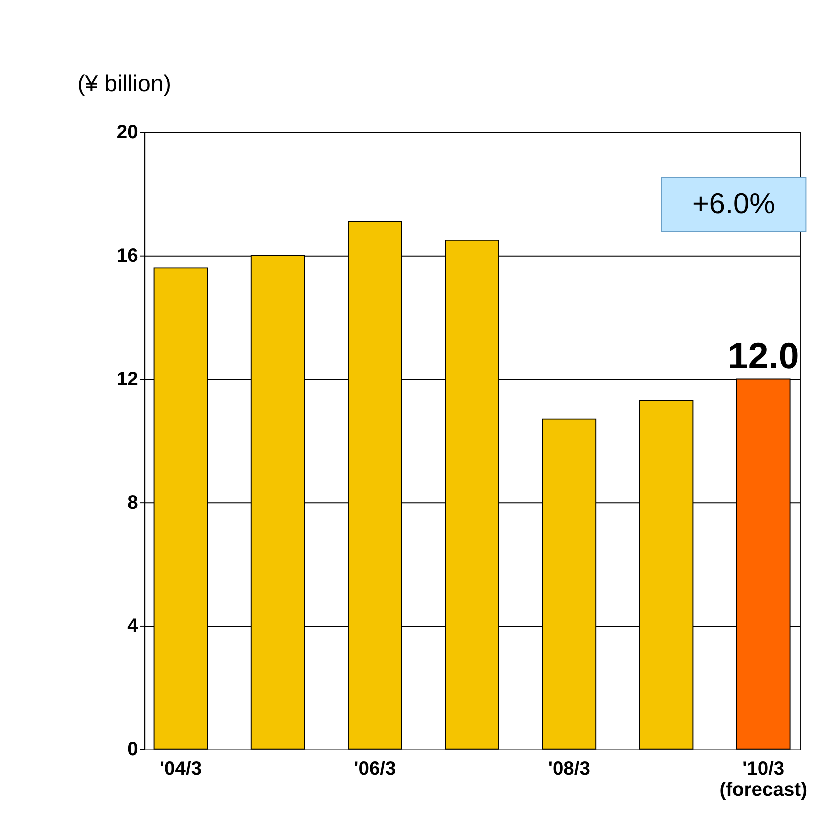 Image resolution: width=827 pixels, height=821 pixels. I want to click on y-tick-label: 8, so click(133, 503).